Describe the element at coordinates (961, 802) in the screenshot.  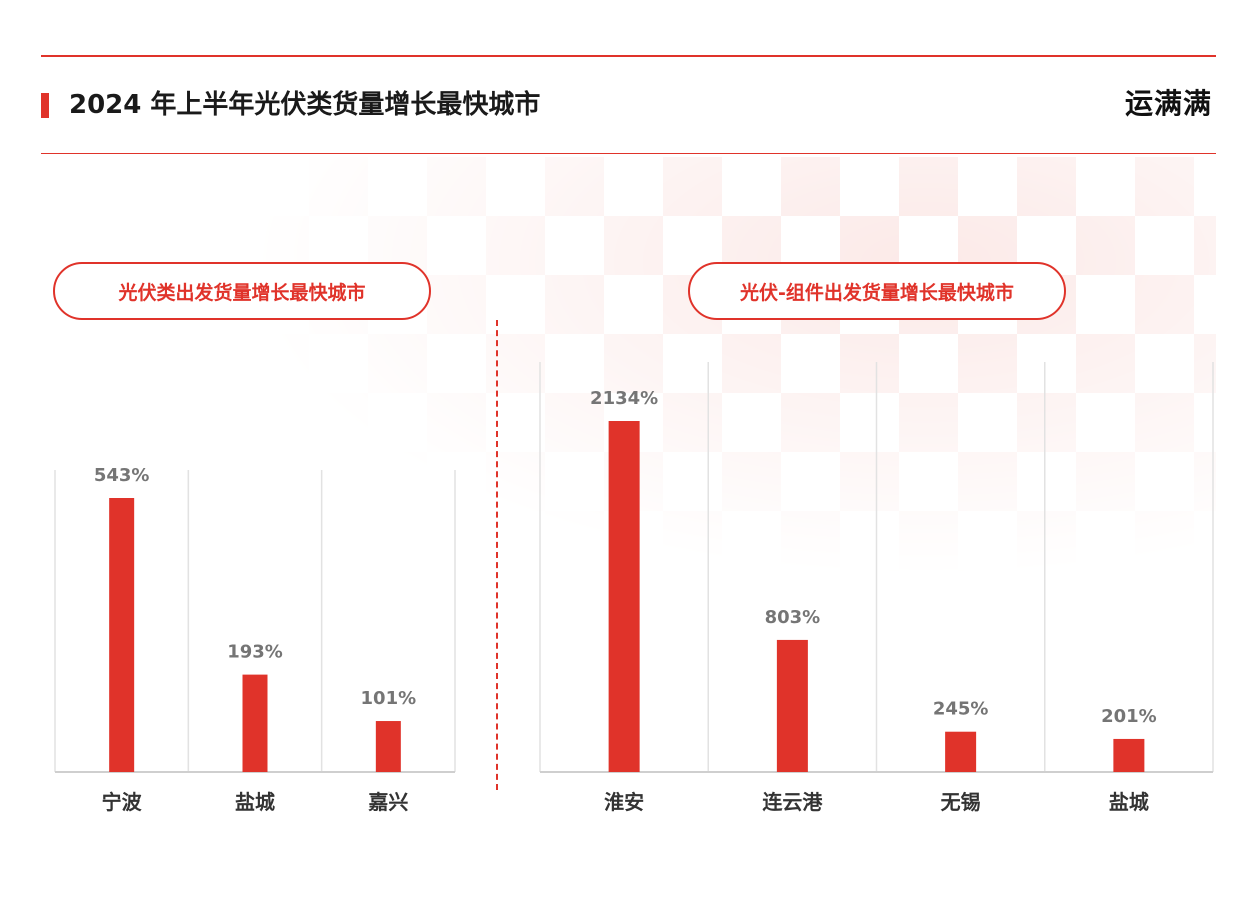
I see `chart-2-category-label: 无锡` at that location.